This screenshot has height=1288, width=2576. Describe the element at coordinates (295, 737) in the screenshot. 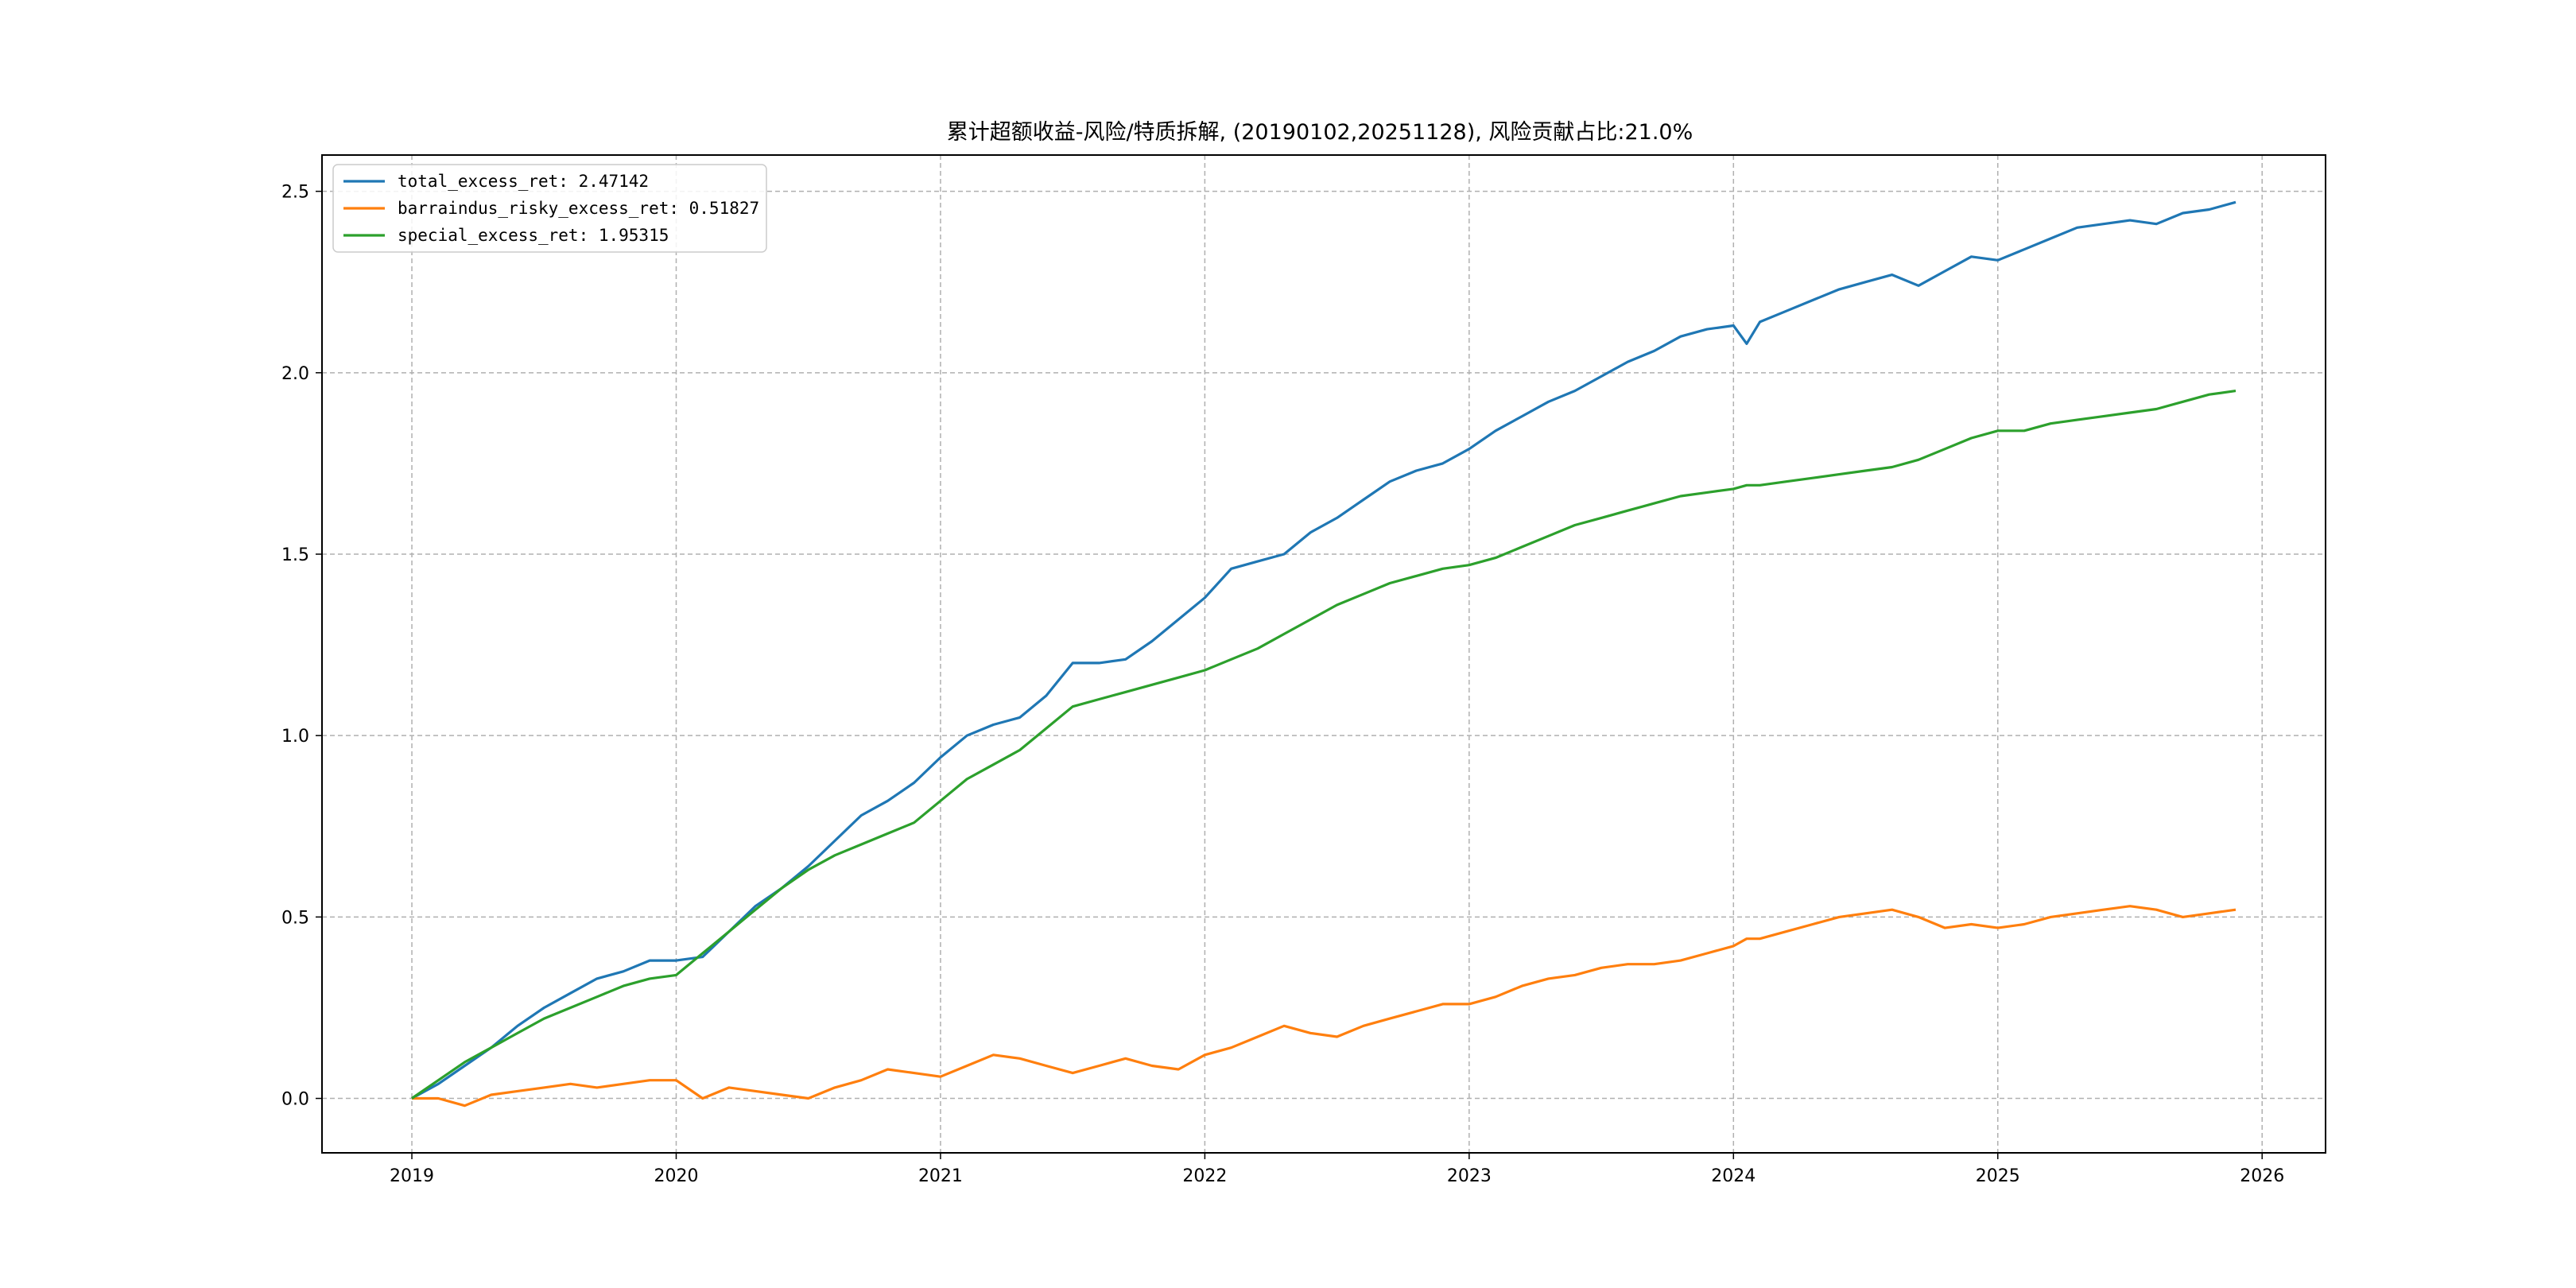

I see `y-tick-label: 1.0` at that location.